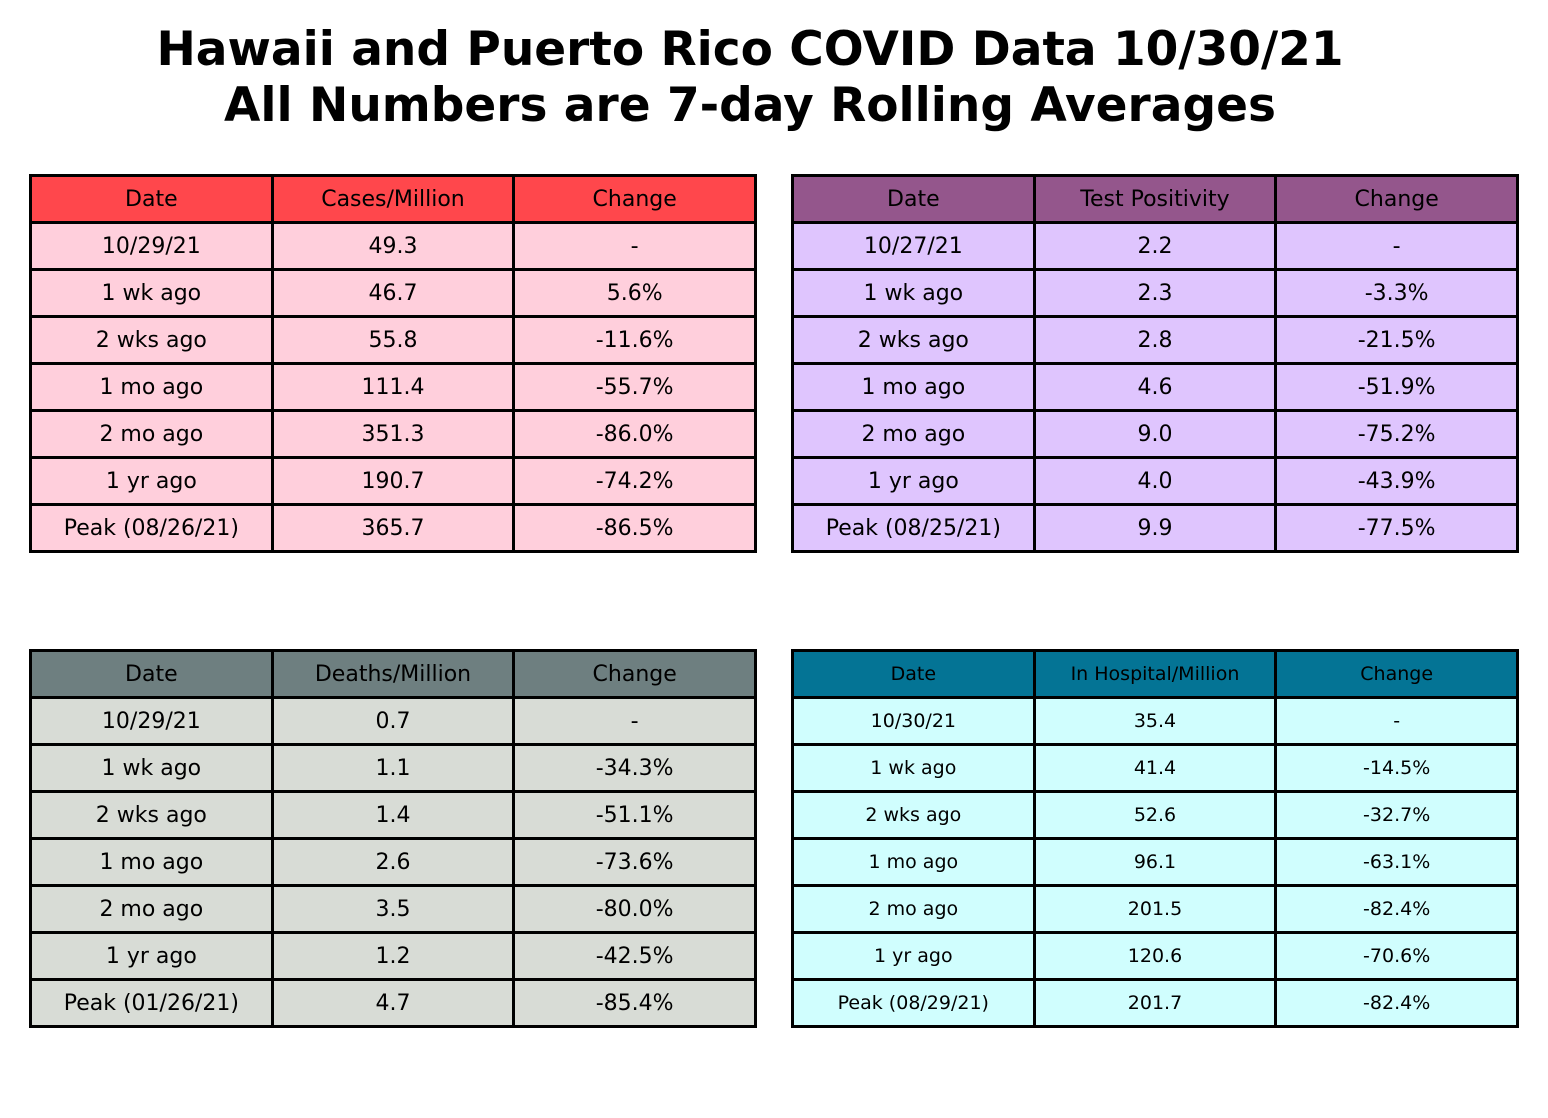  I want to click on table-row: 10/29/21 0.7-, so click(393, 721).